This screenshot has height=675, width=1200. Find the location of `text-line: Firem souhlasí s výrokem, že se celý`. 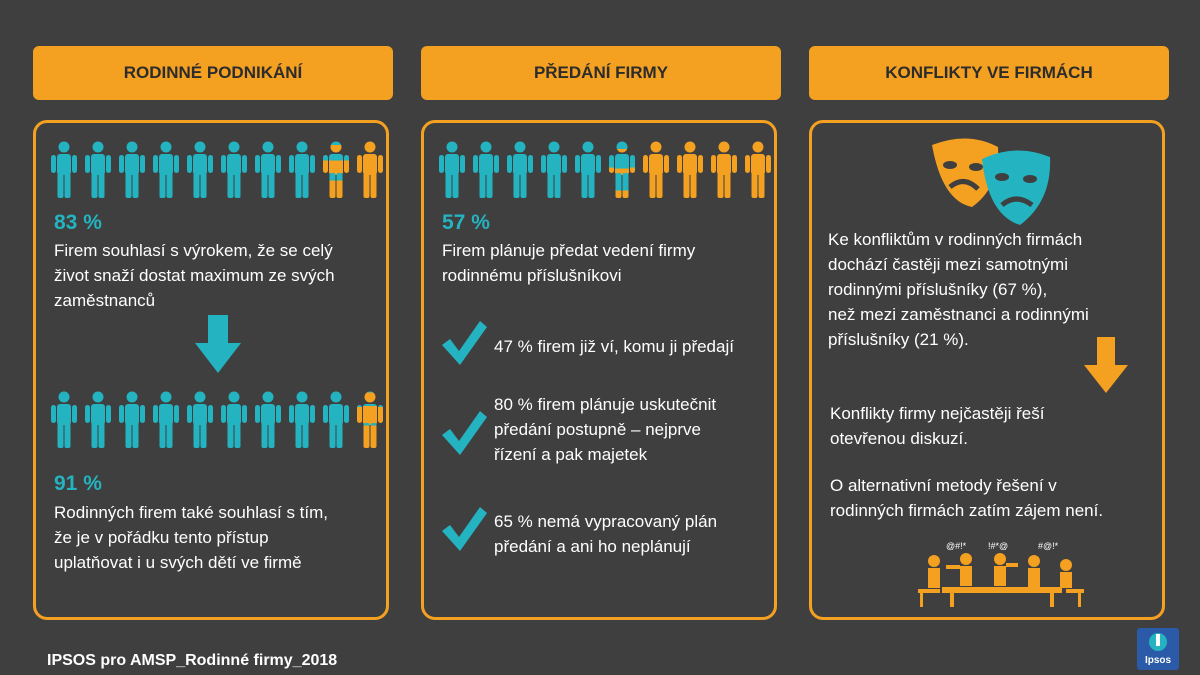

text-line: Firem souhlasí s výrokem, že se celý is located at coordinates (193, 250).